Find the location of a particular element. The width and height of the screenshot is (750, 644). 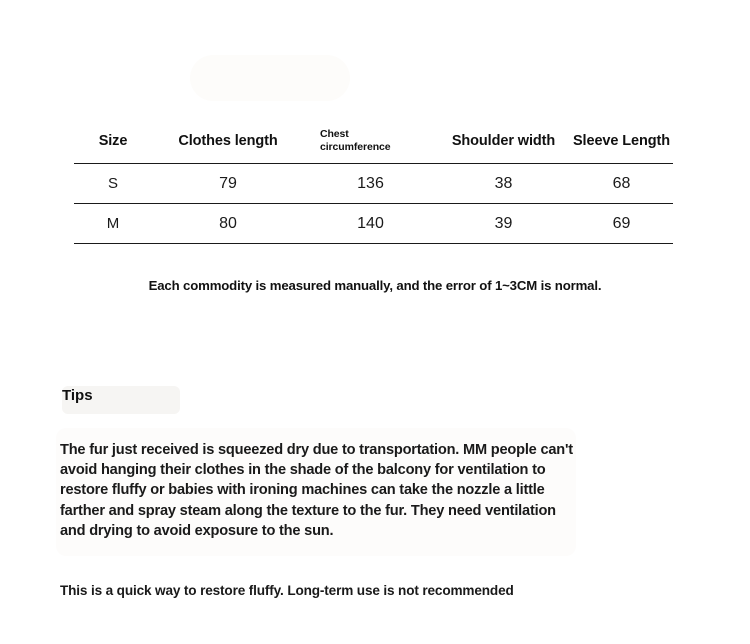

column-header-chest-circumference: Chest circumference is located at coordinates (355, 140).